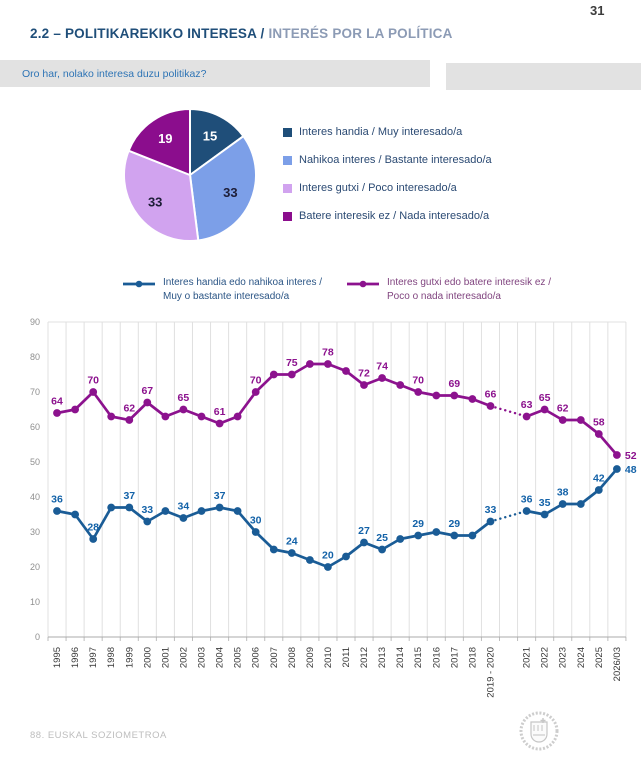 Image resolution: width=641 pixels, height=761 pixels. Describe the element at coordinates (287, 188) in the screenshot. I see `legend-swatch-poco-interesado` at that location.